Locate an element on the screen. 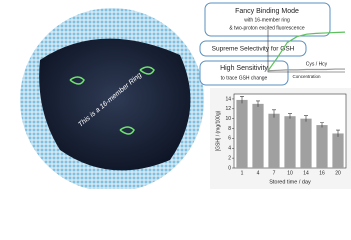 The height and width of the screenshot is (240, 351). x-tick-label: 7 is located at coordinates (274, 173).